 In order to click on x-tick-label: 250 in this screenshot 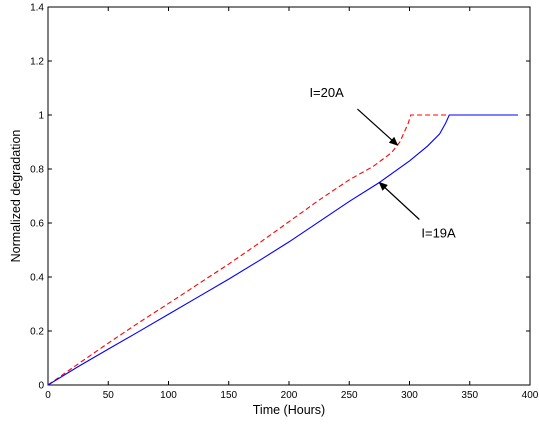, I will do `click(349, 395)`.